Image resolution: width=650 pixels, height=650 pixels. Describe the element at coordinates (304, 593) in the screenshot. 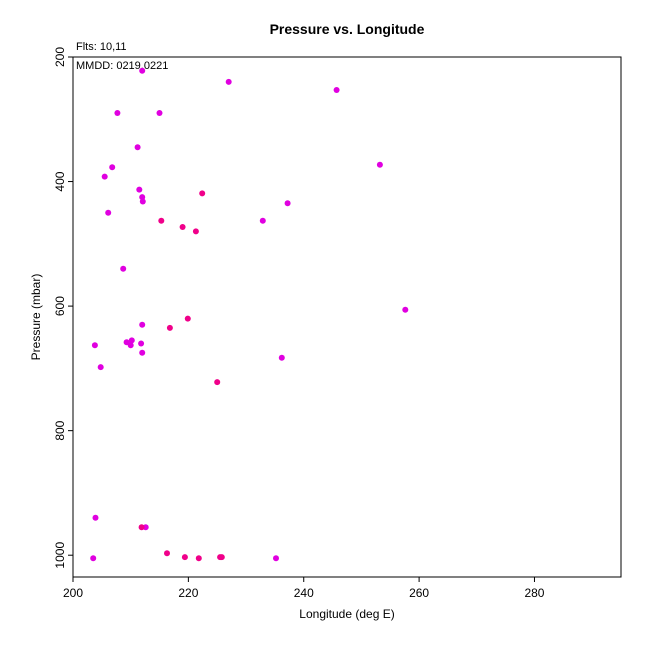

I see `x-tick-label: 240` at that location.